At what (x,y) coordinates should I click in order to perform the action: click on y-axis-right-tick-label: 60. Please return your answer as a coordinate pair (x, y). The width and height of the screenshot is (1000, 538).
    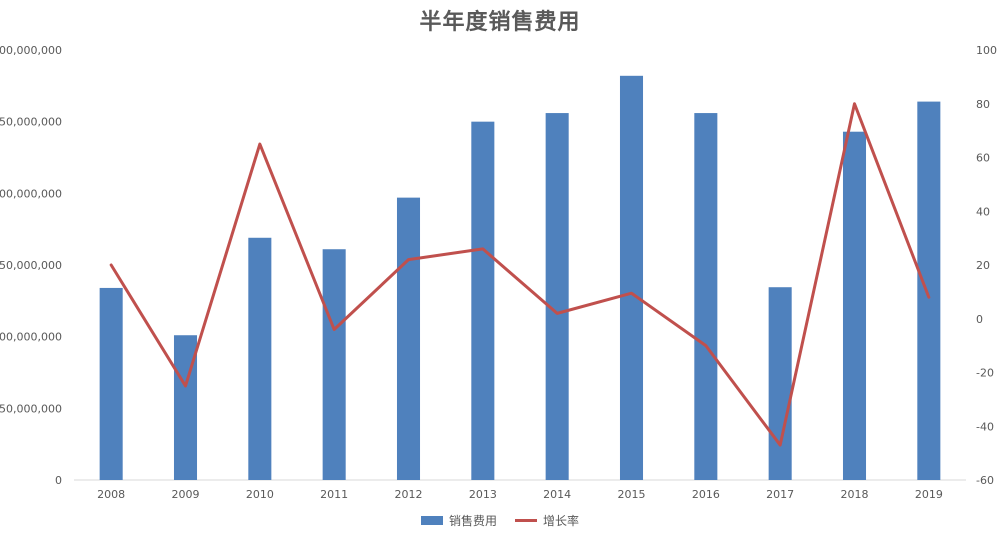
    Looking at the image, I should click on (983, 158).